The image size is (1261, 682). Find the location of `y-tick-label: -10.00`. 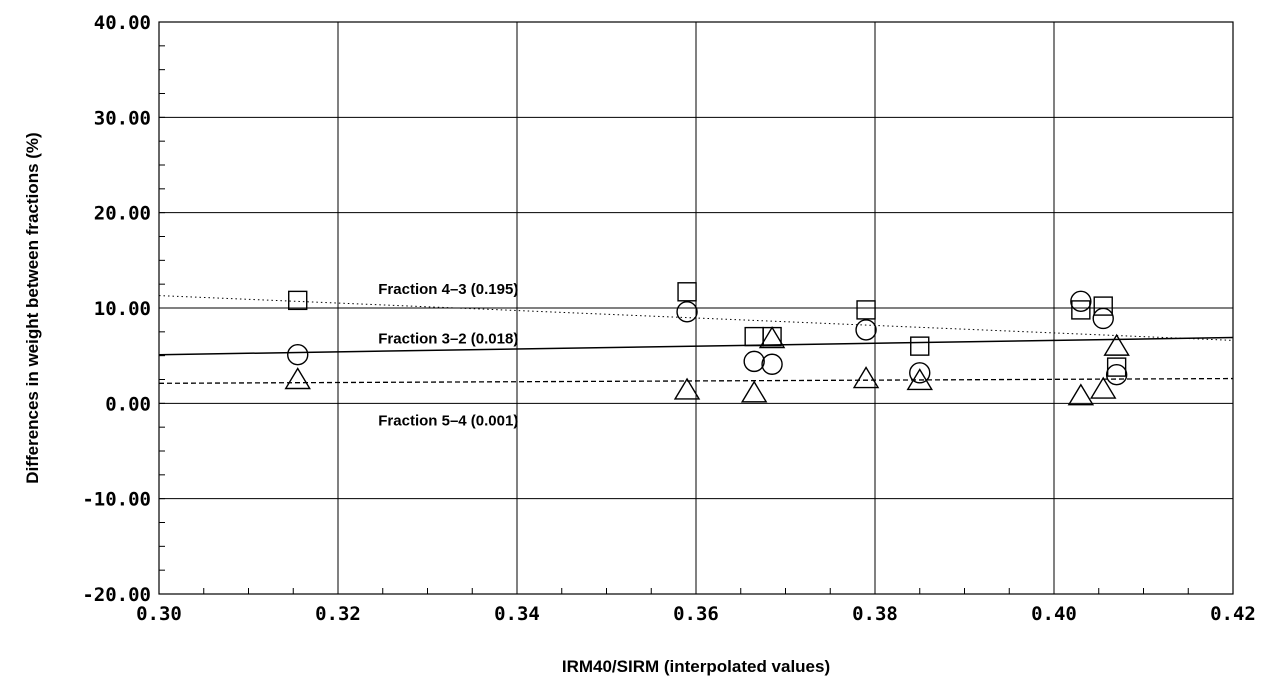

y-tick-label: -10.00 is located at coordinates (116, 500).